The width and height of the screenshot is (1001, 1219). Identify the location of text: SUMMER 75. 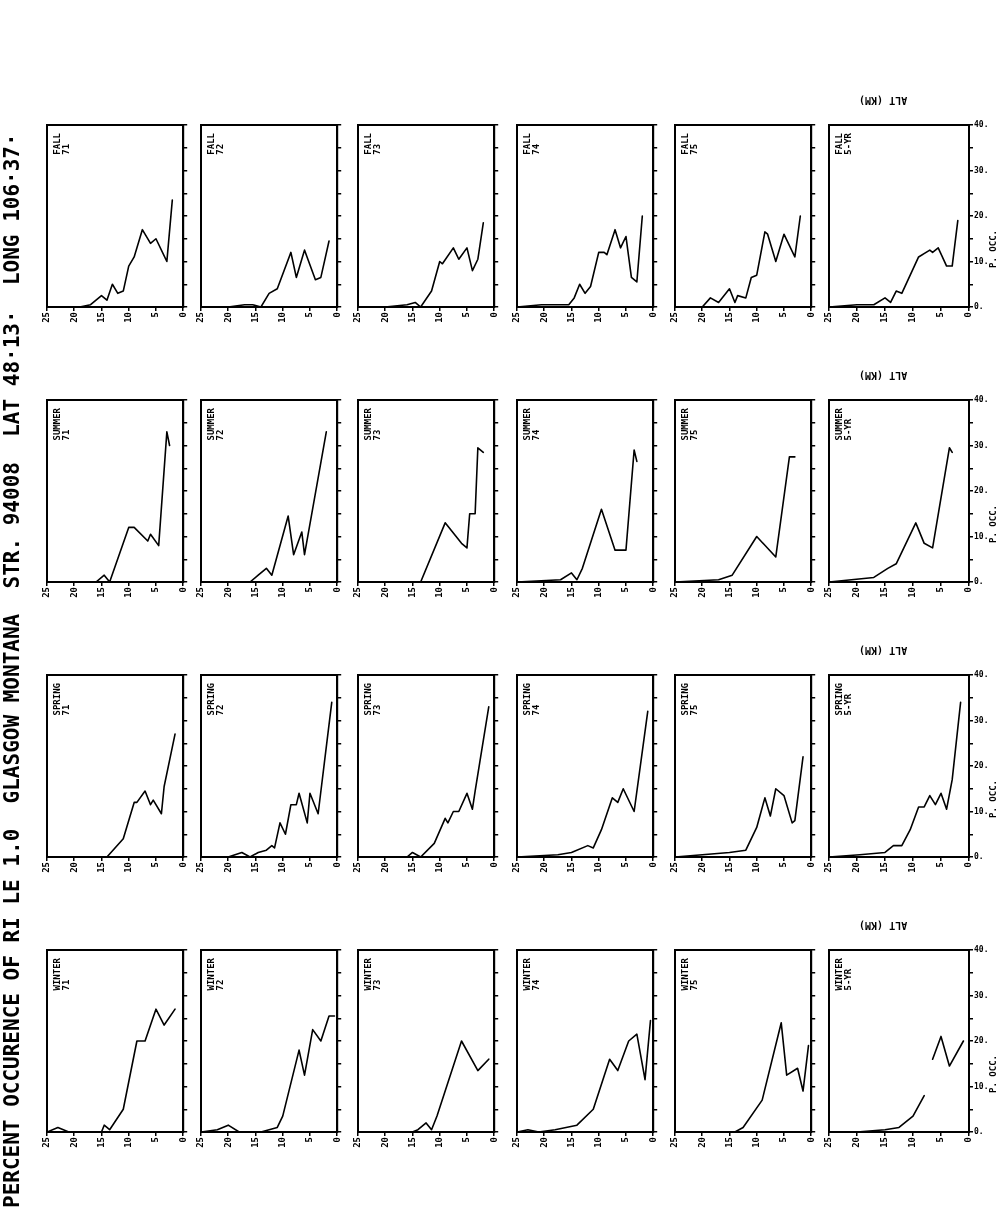
(689, 424).